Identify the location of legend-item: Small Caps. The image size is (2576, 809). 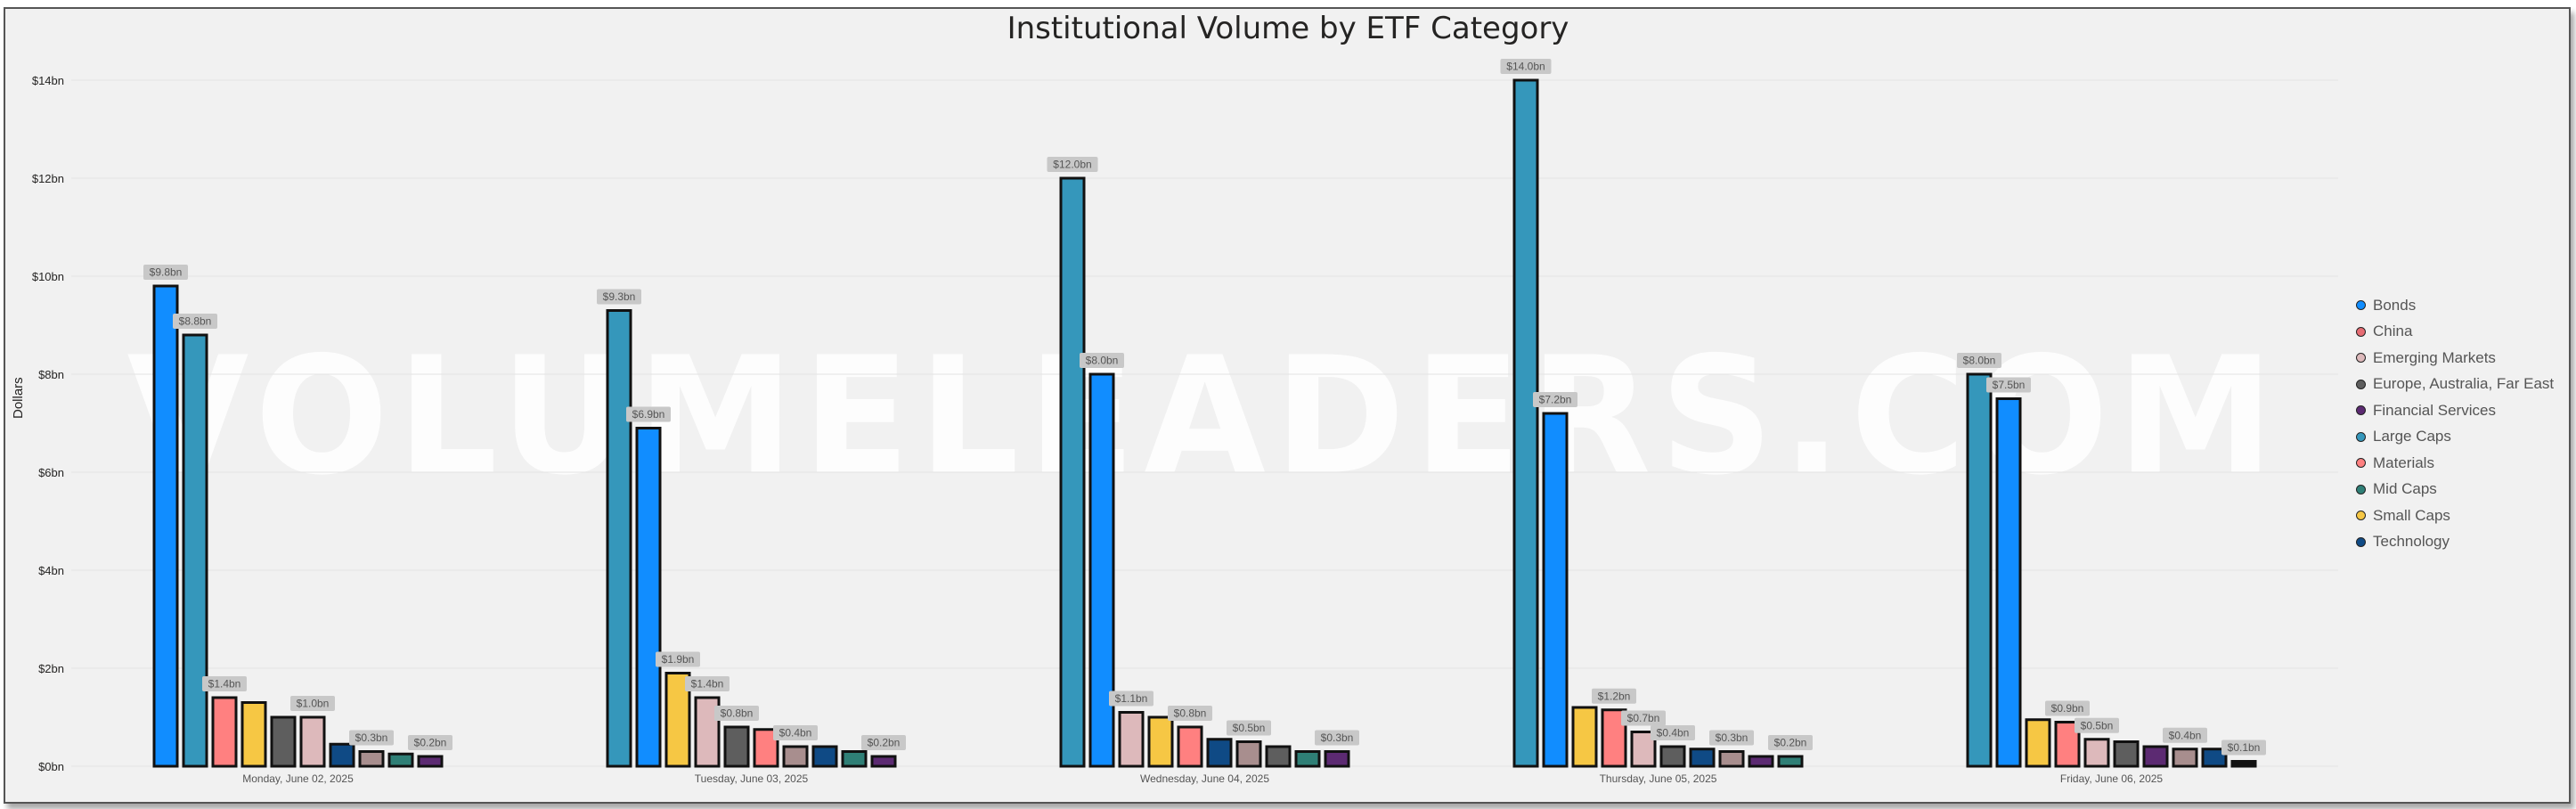
(2455, 516).